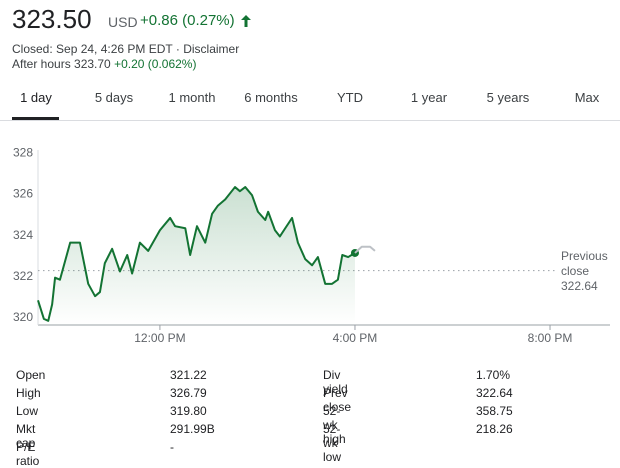  What do you see at coordinates (36, 97) in the screenshot?
I see `range-tab: 1 day` at bounding box center [36, 97].